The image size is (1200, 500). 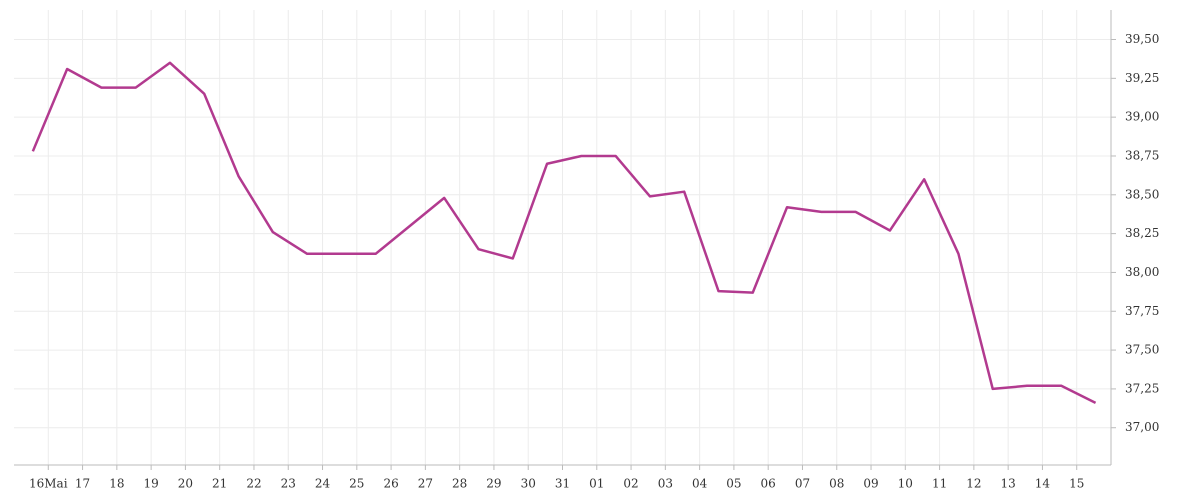 I want to click on x-tick-label: 16Mai, so click(x=48, y=484).